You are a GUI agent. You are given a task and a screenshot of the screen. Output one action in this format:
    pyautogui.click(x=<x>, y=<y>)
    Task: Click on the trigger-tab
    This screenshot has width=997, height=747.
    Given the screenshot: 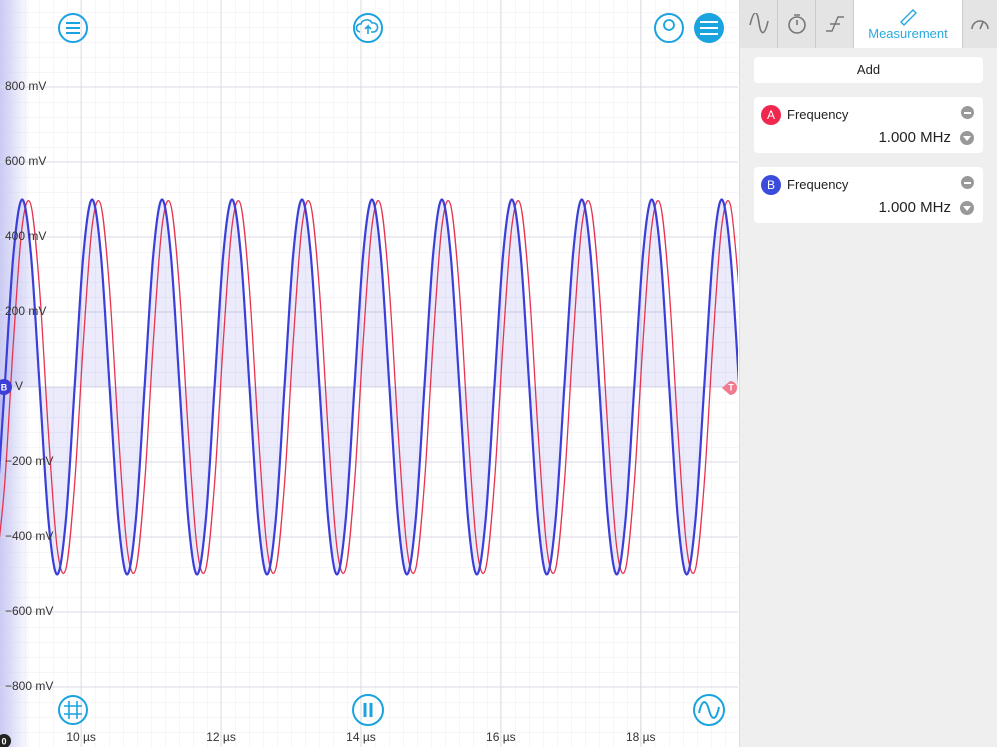 What is the action you would take?
    pyautogui.click(x=835, y=24)
    